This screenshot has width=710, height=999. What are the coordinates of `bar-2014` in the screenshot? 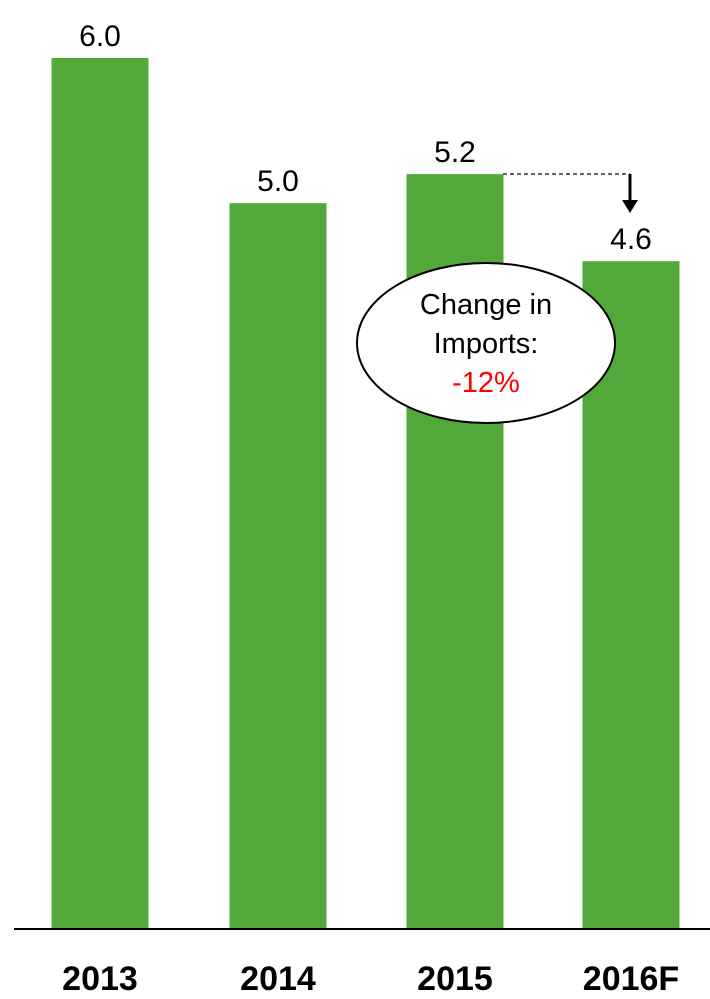 It's located at (278, 566).